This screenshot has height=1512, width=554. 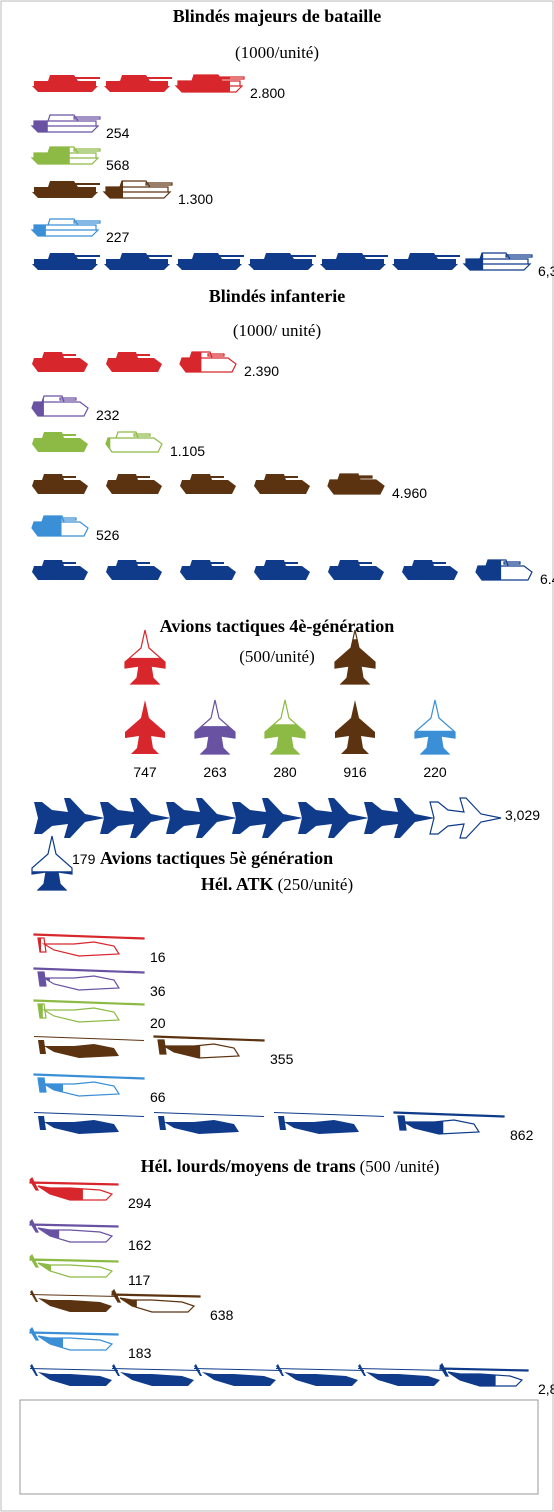 I want to click on section-unit: (250/unité), so click(x=316, y=884).